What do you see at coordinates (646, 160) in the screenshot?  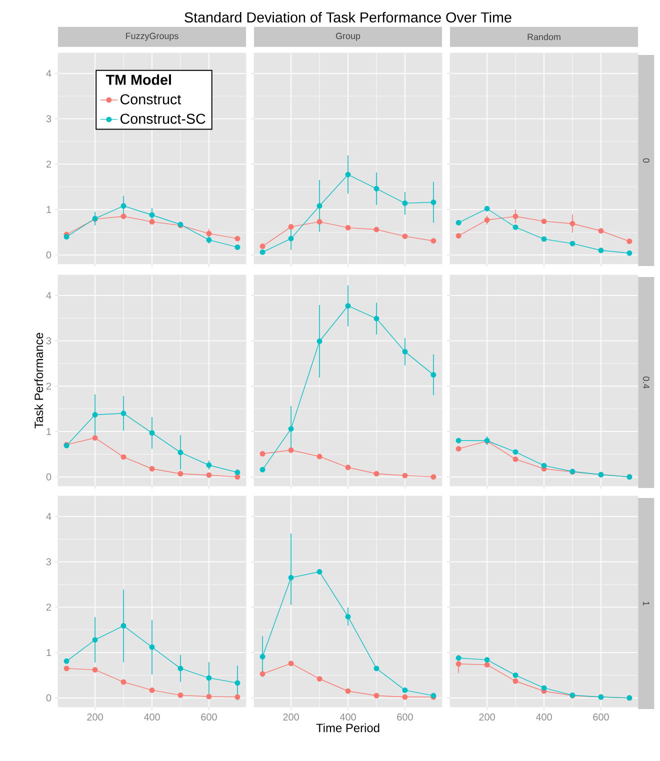 I see `y2-axis-title: 0` at bounding box center [646, 160].